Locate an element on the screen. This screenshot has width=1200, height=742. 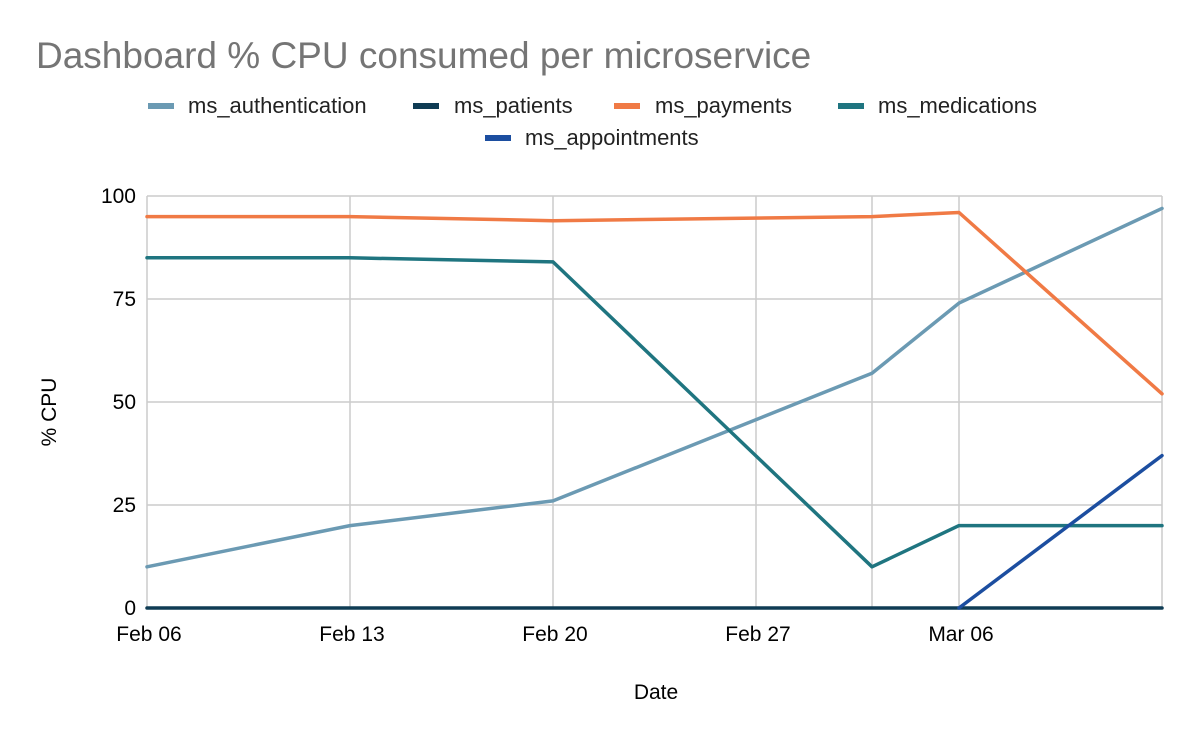
legend-label-ms_payments: ms_payments is located at coordinates (723, 105).